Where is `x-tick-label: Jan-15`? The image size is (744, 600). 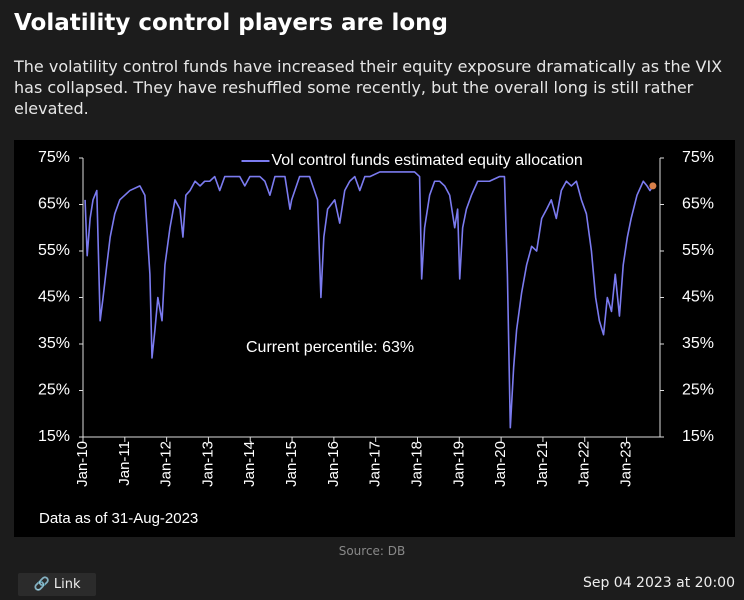
x-tick-label: Jan-15 is located at coordinates (291, 464).